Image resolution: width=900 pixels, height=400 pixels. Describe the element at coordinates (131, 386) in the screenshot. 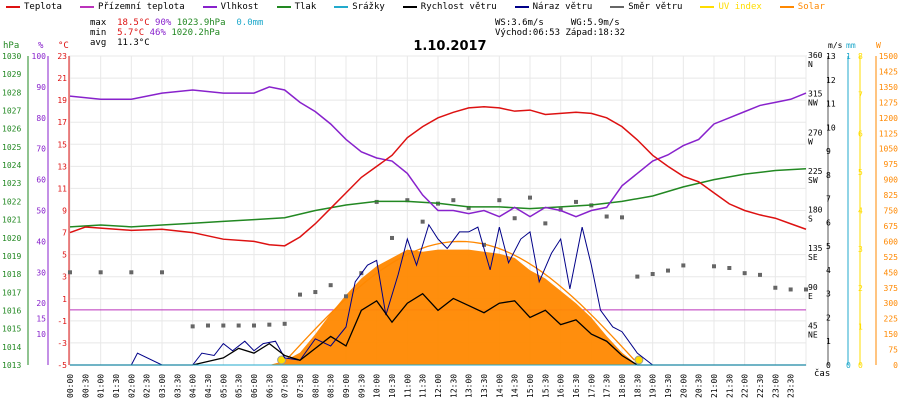

I see `x-tick: 02:00` at that location.